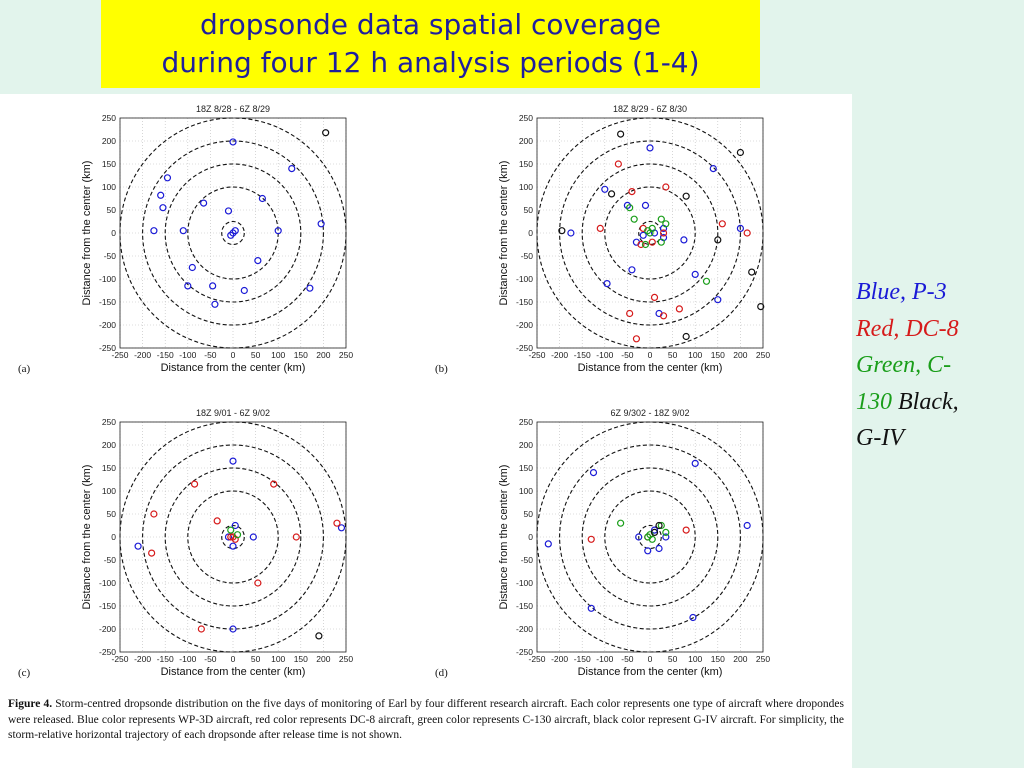  What do you see at coordinates (109, 164) in the screenshot?
I see `y-tick-label: 150` at bounding box center [109, 164].